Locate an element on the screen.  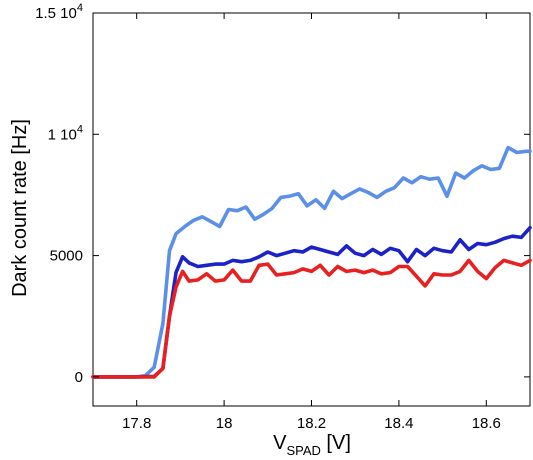
x-axis-title-unit: [V] is located at coordinates (336, 443).